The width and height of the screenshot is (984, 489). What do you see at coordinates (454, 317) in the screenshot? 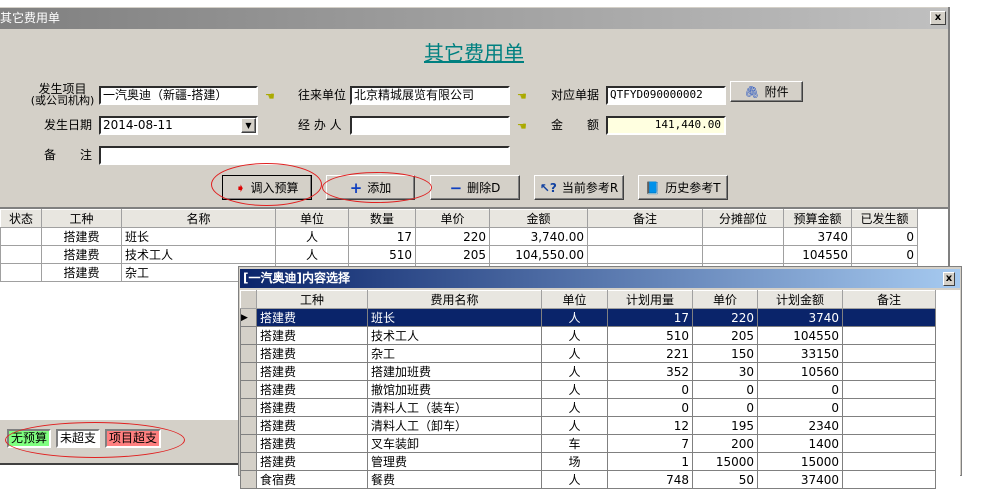
I see `table-cell: 班长` at bounding box center [454, 317].